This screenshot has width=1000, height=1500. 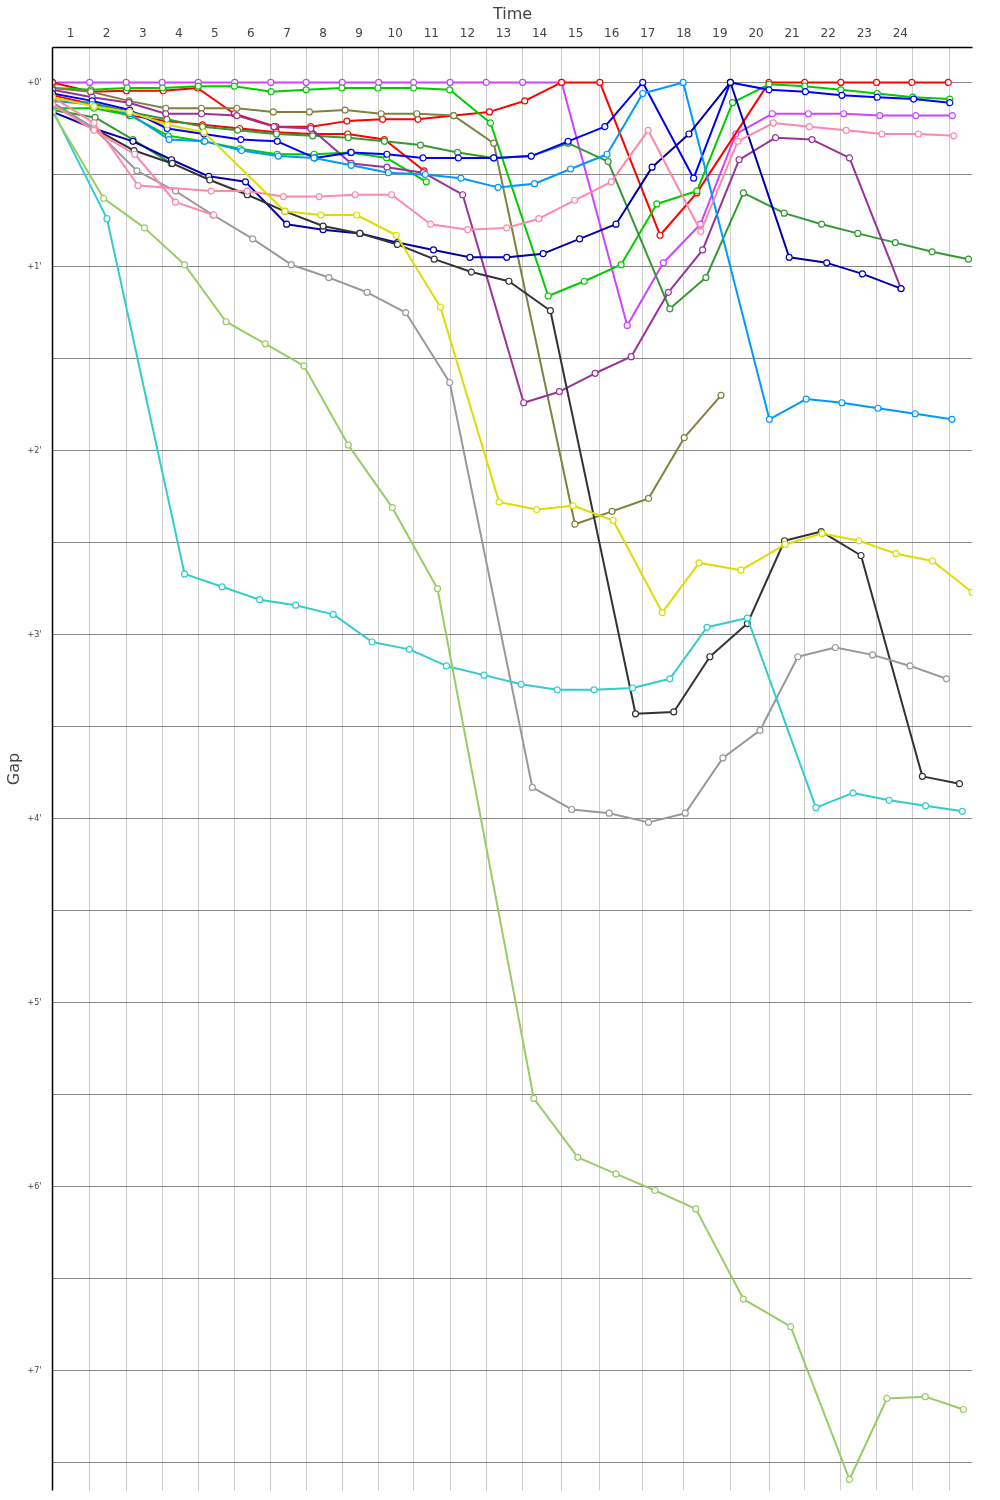 What do you see at coordinates (503, 32) in the screenshot?
I see `x-tick-label: 13` at bounding box center [503, 32].